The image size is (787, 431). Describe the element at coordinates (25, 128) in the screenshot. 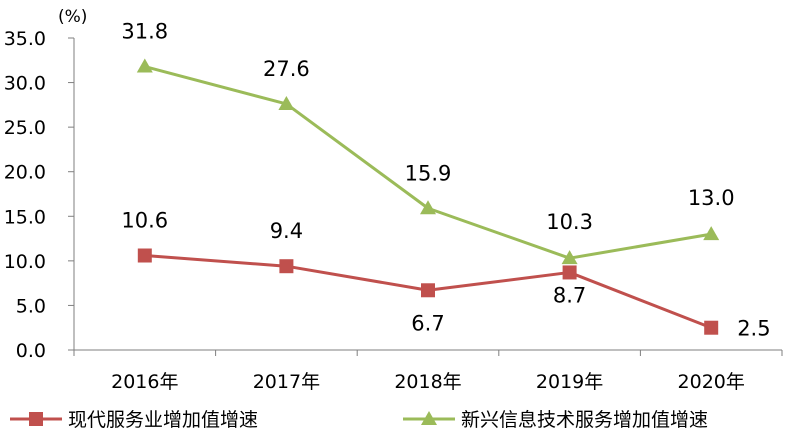

I see `y-tick-label: 25.0` at that location.